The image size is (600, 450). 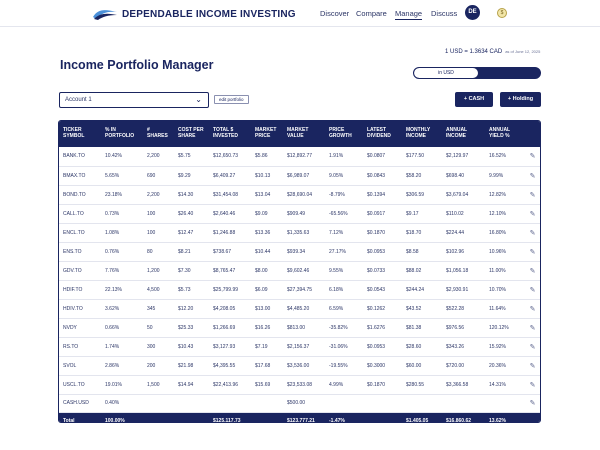 I want to click on table-cell: $26.40, so click(x=191, y=214).